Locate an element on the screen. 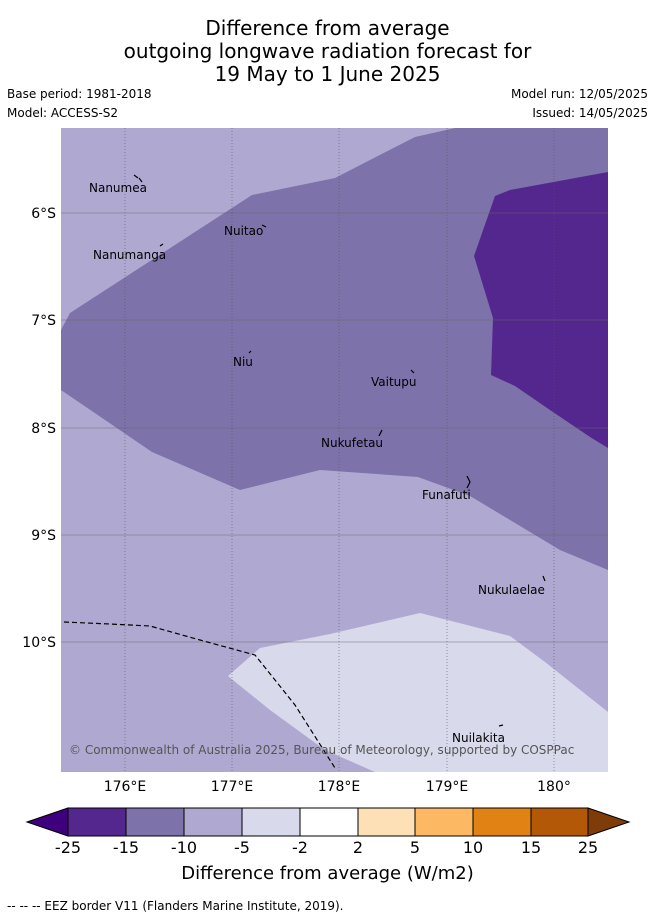 This screenshot has height=919, width=655. lon-label-179e: 179°E is located at coordinates (447, 787).